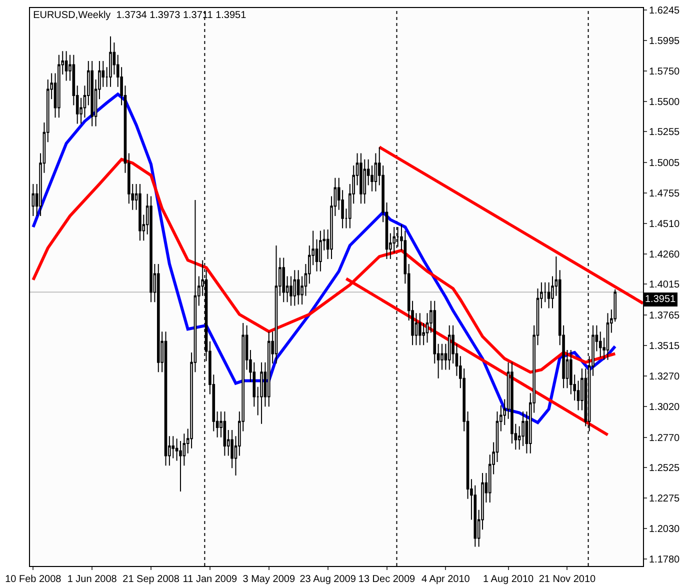  What do you see at coordinates (664, 376) in the screenshot?
I see `y-tick-label: 1.3270` at bounding box center [664, 376].